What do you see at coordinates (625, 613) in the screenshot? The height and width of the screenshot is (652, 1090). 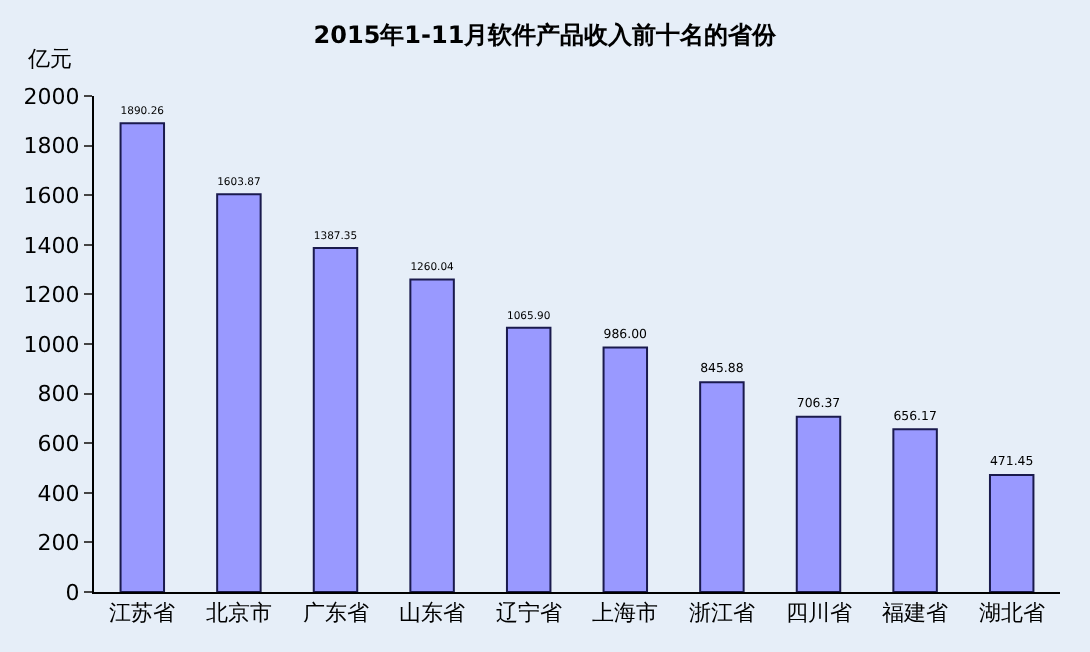 I see `x-tick-label: 上海市` at bounding box center [625, 613].